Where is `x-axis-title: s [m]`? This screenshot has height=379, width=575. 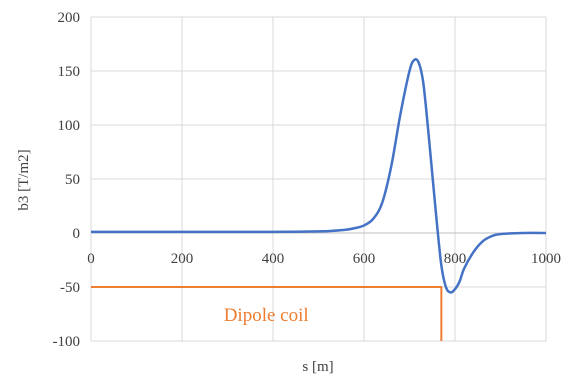 x-axis-title: s [m] is located at coordinates (317, 367).